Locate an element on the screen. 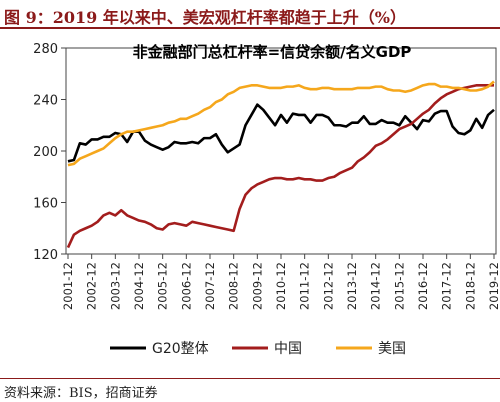 Image resolution: width=500 pixels, height=402 pixels. y-axis: 120 160 200 240 280 is located at coordinates (49, 152).